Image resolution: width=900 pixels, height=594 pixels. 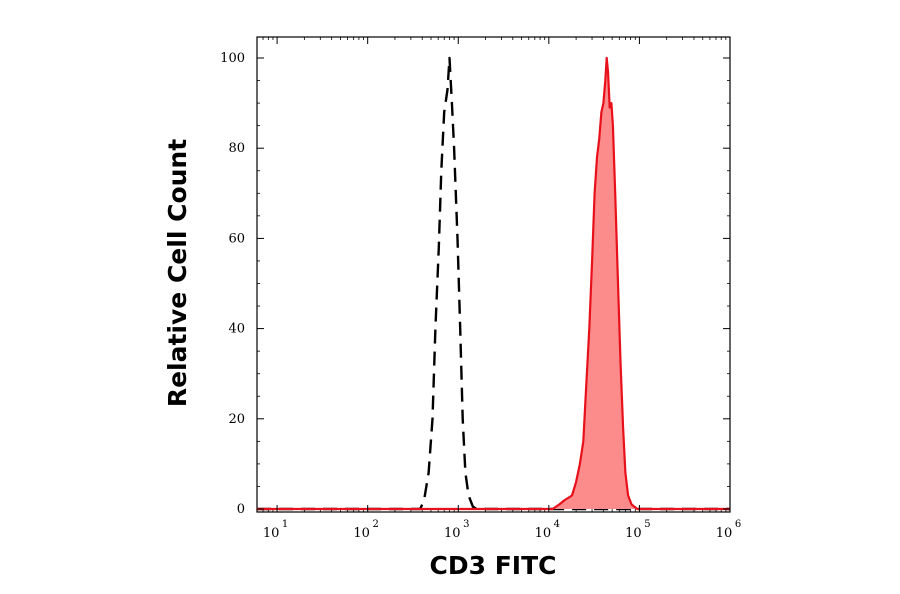 I want to click on x-tick-label-0: 10, so click(x=271, y=533).